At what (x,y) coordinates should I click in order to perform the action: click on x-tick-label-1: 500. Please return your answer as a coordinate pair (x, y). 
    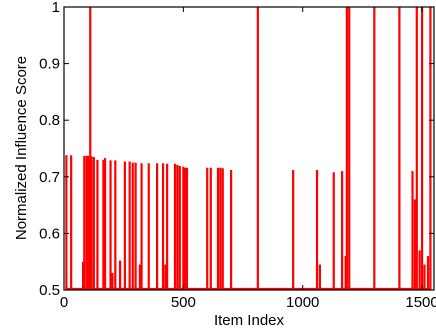
    Looking at the image, I should click on (183, 302).